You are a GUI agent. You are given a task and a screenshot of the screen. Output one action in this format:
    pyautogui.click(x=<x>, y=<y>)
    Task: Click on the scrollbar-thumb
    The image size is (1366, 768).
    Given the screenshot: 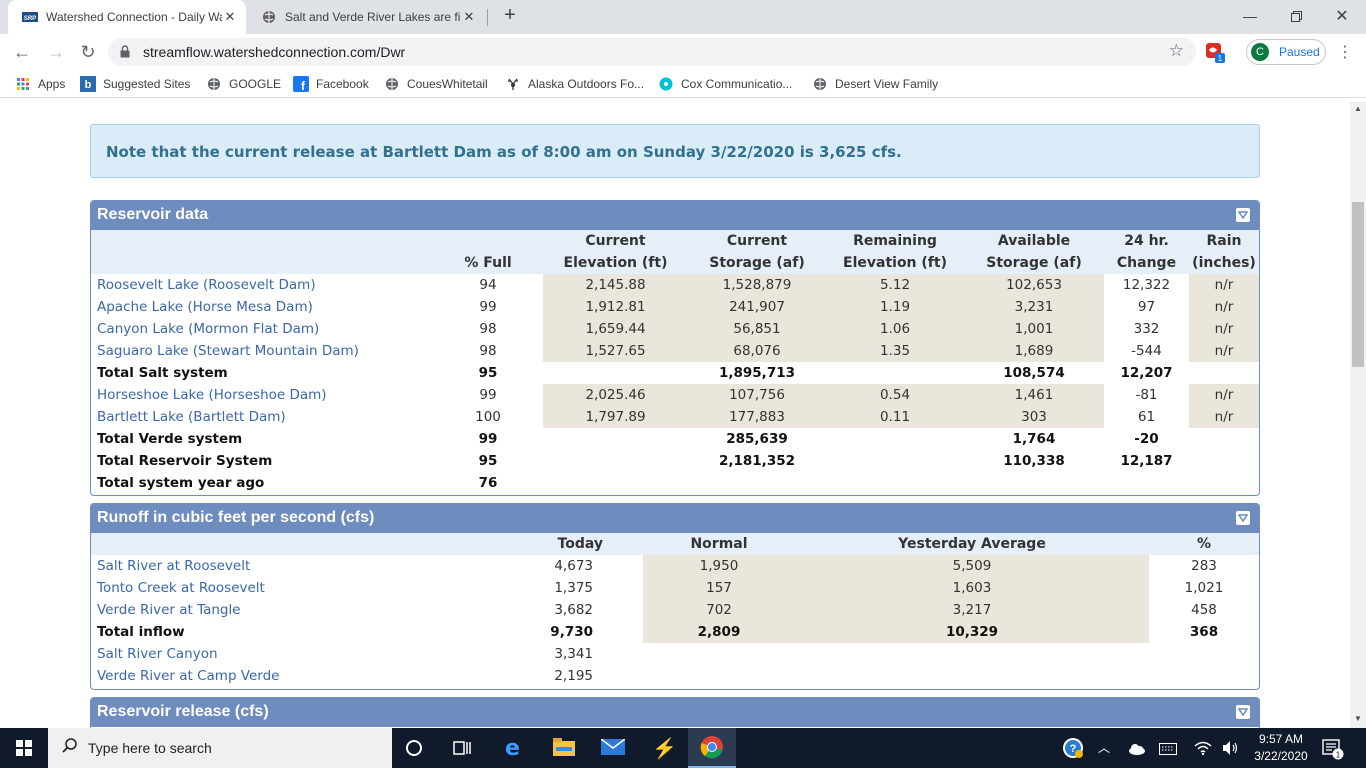 What is the action you would take?
    pyautogui.click(x=1358, y=284)
    